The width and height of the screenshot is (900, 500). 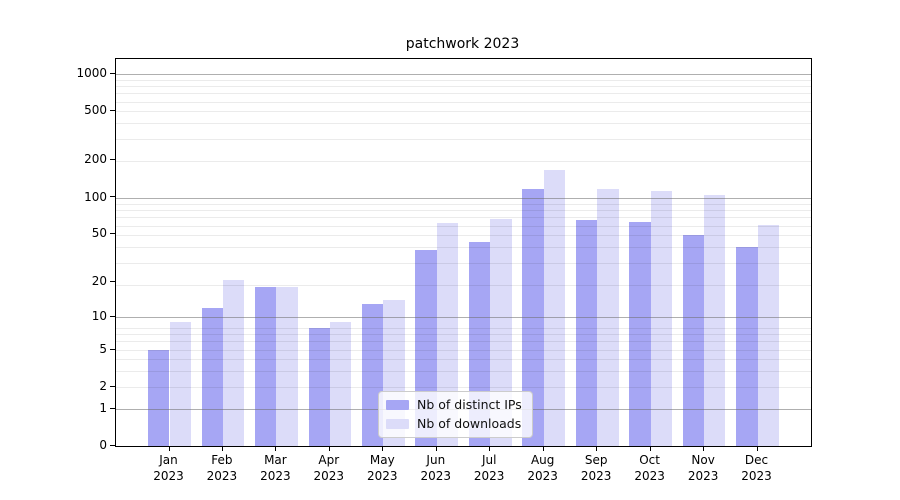 What do you see at coordinates (554, 308) in the screenshot?
I see `bar-downloads-aug` at bounding box center [554, 308].